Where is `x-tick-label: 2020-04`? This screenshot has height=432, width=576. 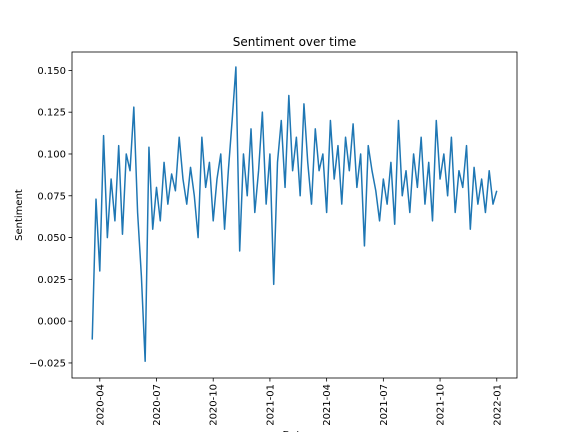
x-tick-label: 2020-04 is located at coordinates (100, 405).